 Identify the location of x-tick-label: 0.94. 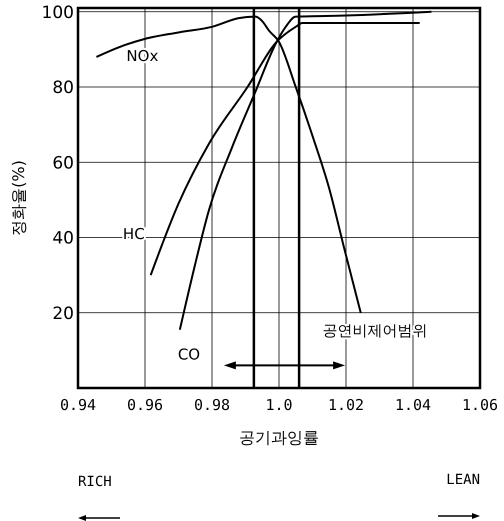
(78, 405).